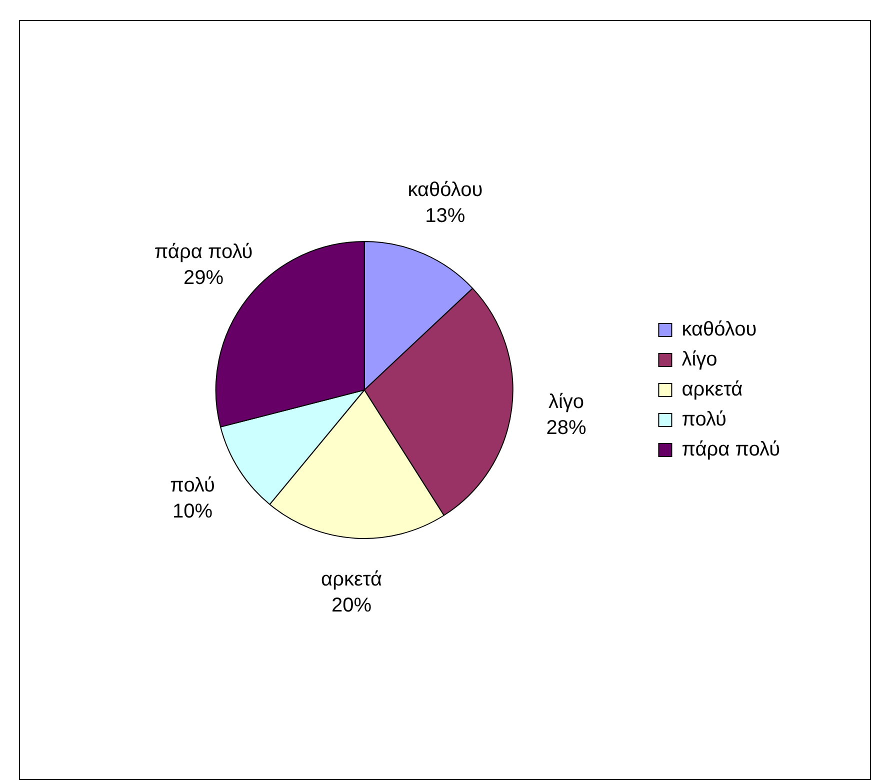 The image size is (873, 784). What do you see at coordinates (445, 215) in the screenshot?
I see `data-label: 13%` at bounding box center [445, 215].